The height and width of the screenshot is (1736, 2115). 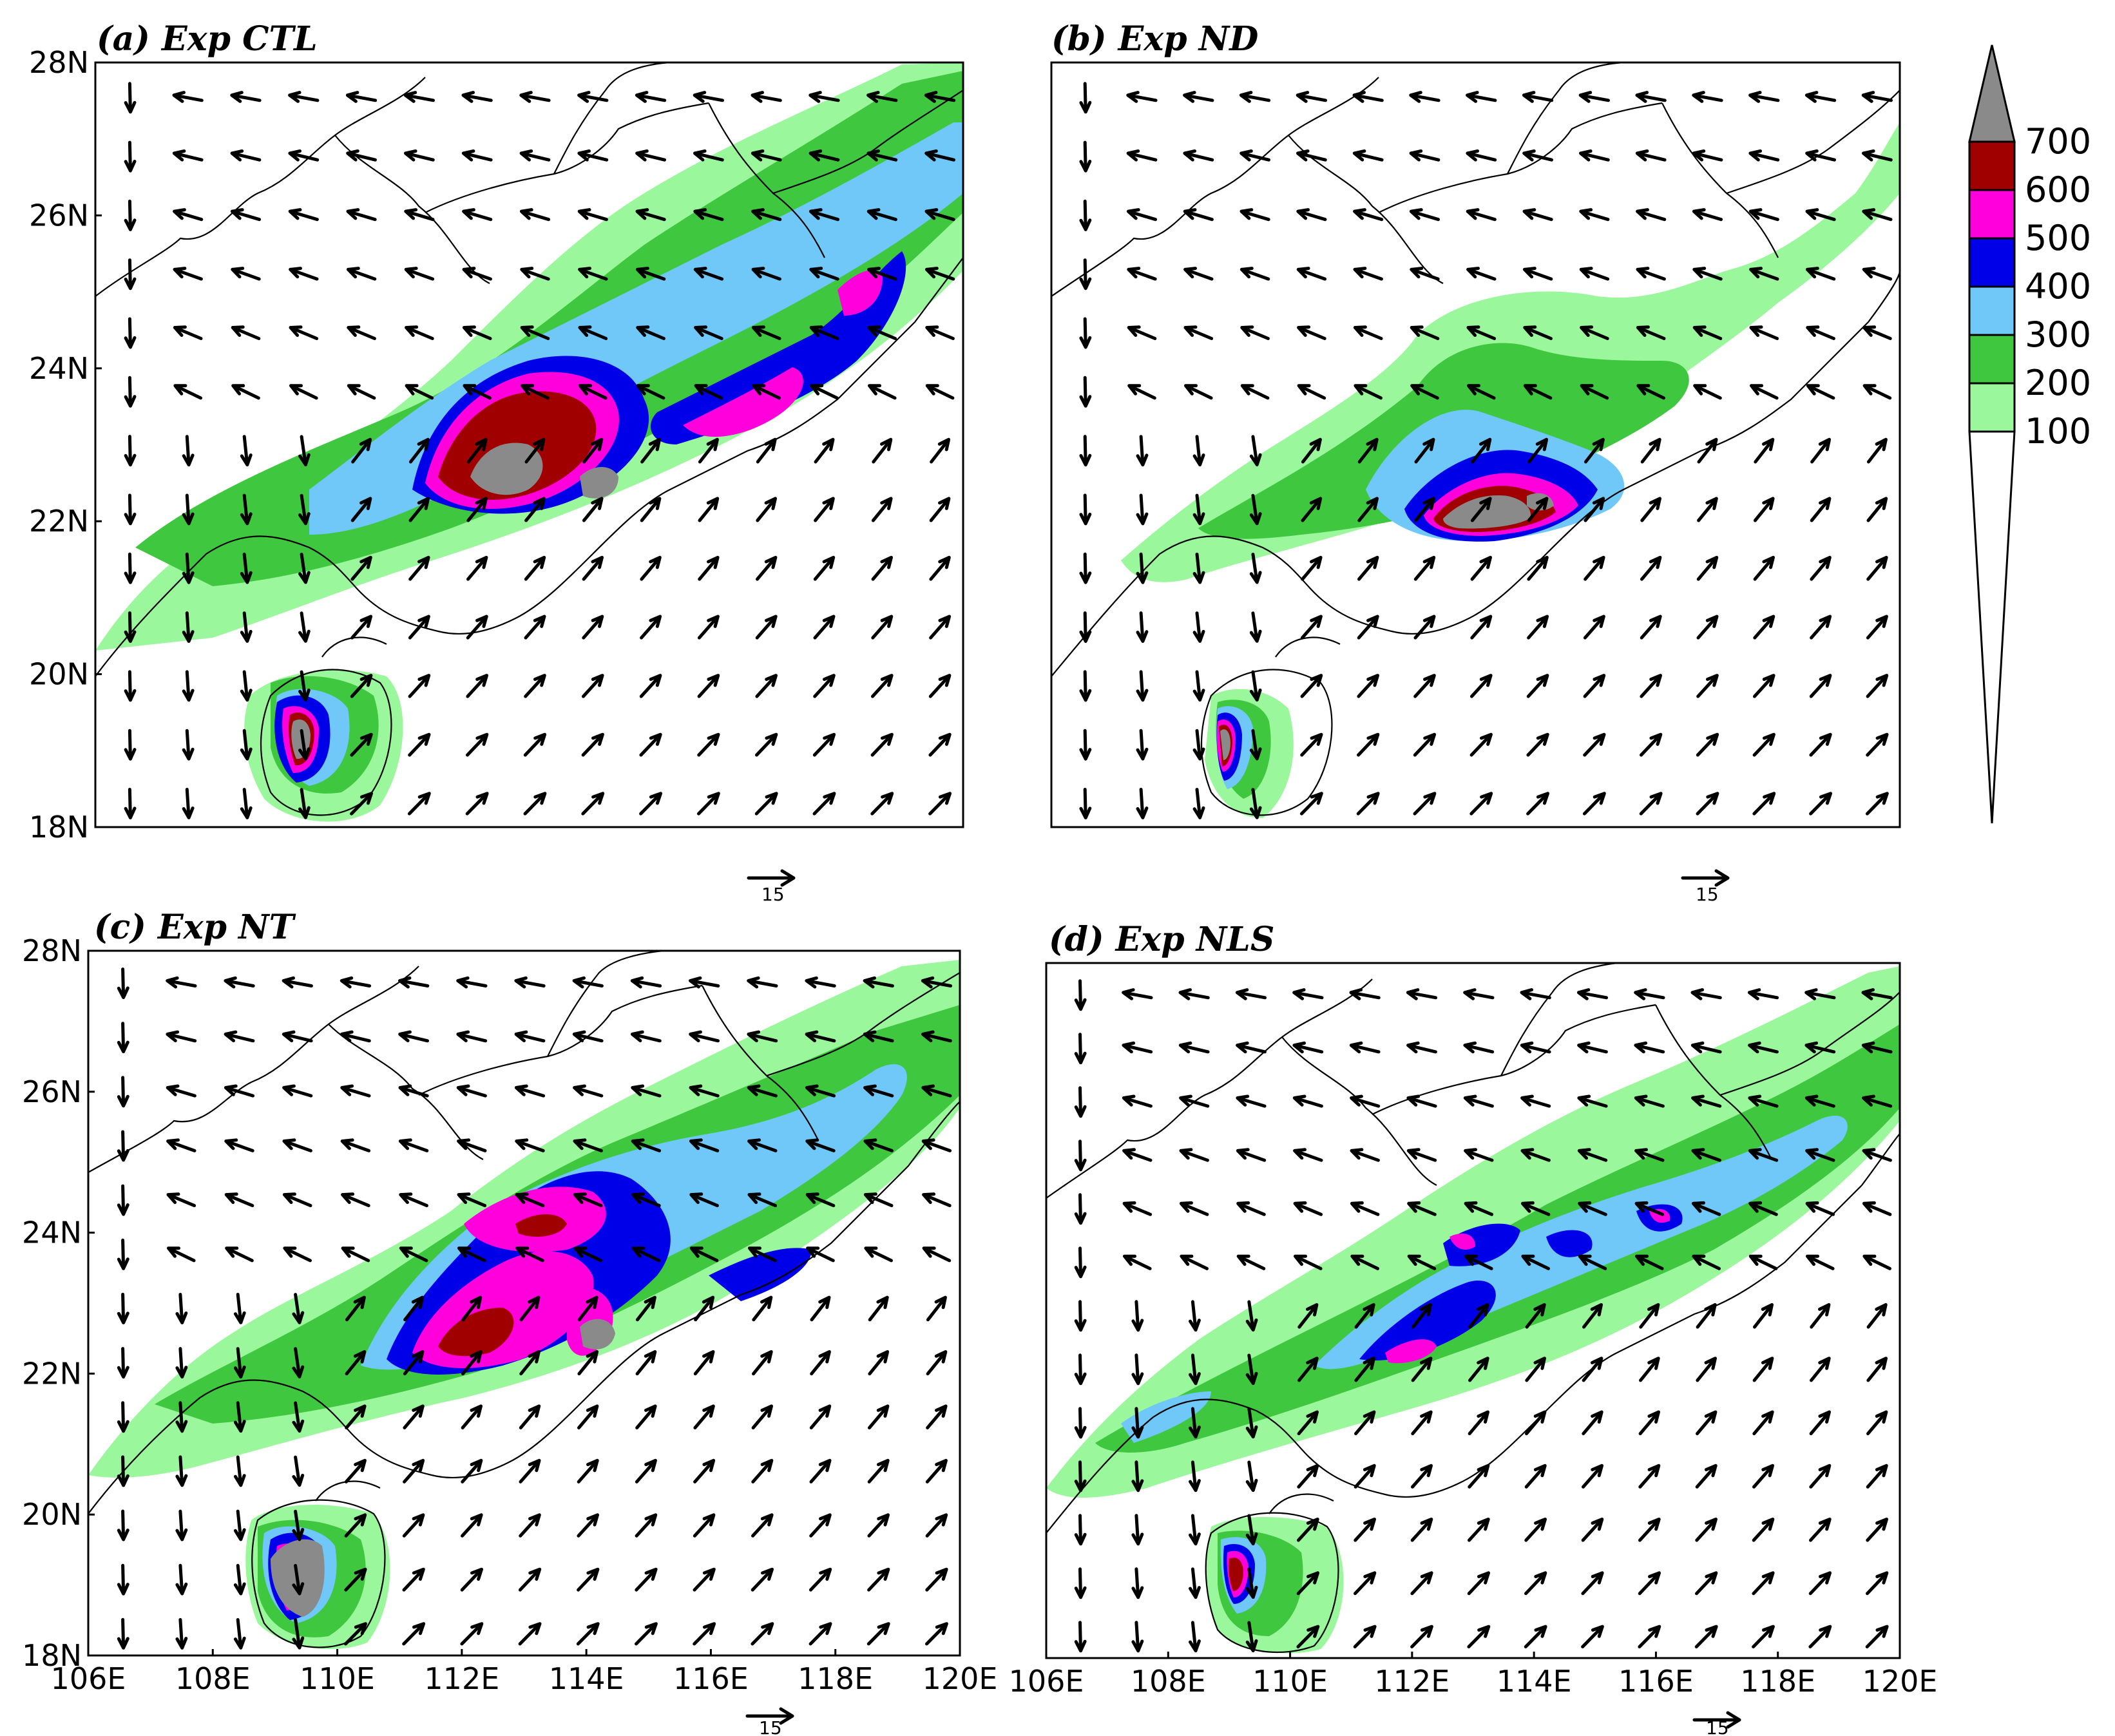 What do you see at coordinates (586, 1678) in the screenshot?
I see `lon-tick-label: 114E` at bounding box center [586, 1678].